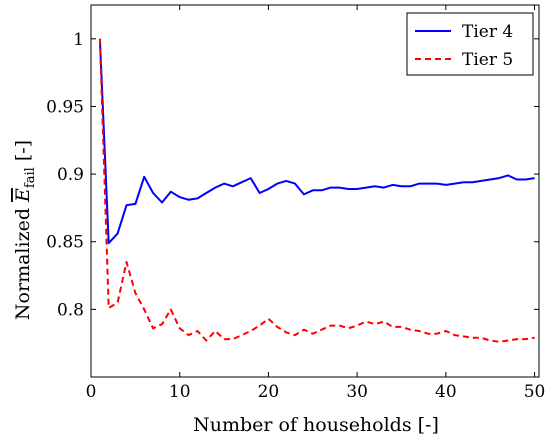 The width and height of the screenshot is (550, 443). I want to click on y-axis-label-subscript: fail, so click(30, 177).